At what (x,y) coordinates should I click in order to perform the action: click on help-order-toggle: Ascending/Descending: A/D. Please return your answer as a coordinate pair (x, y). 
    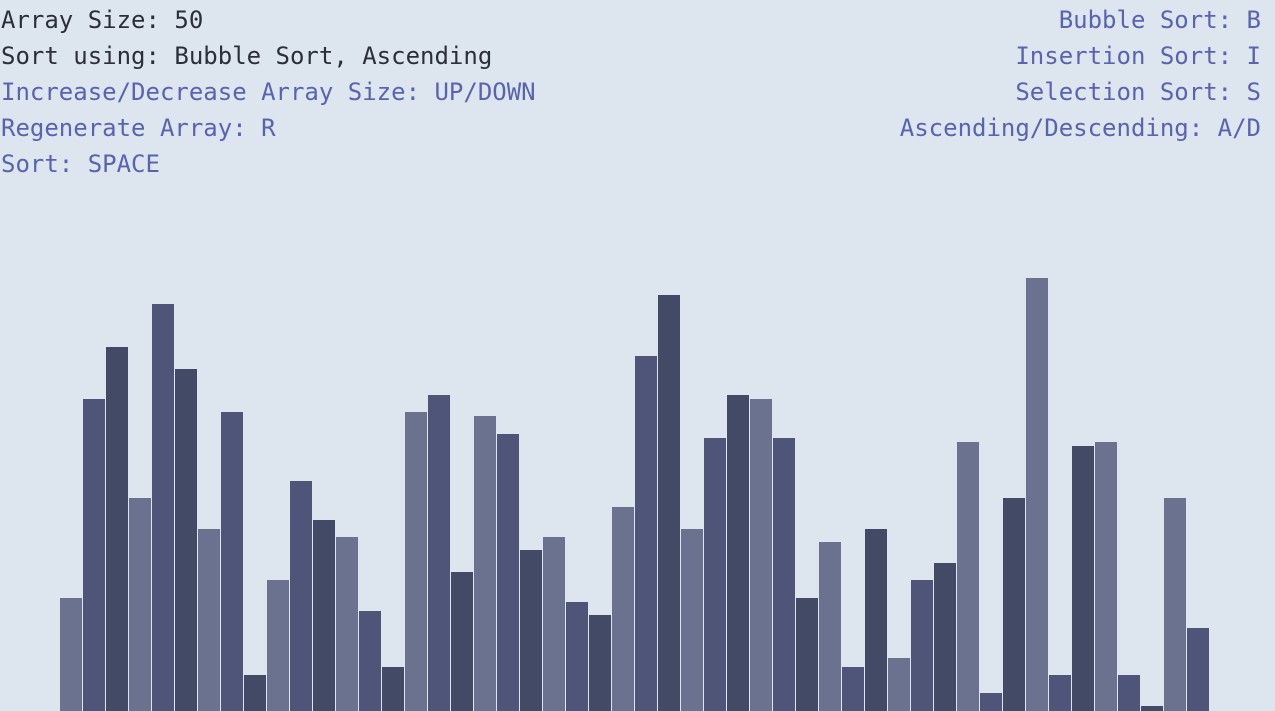
    Looking at the image, I should click on (1080, 128).